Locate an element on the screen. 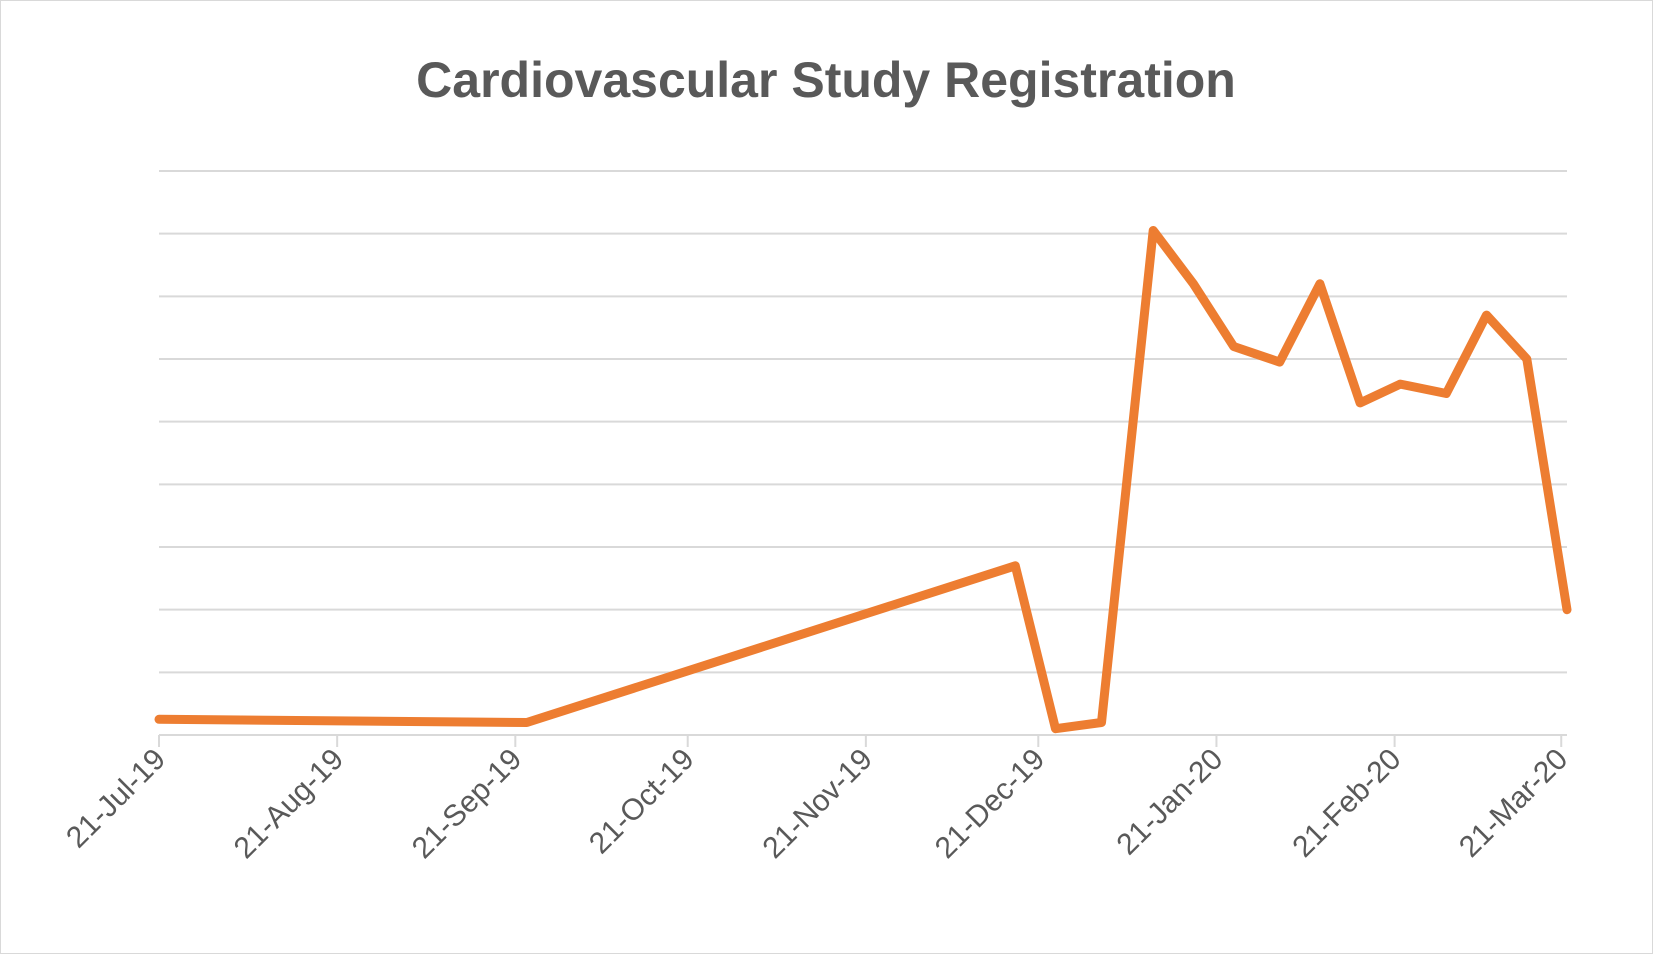 This screenshot has height=954, width=1653. x-tick-label: 21-Mar-20 is located at coordinates (1513, 803).